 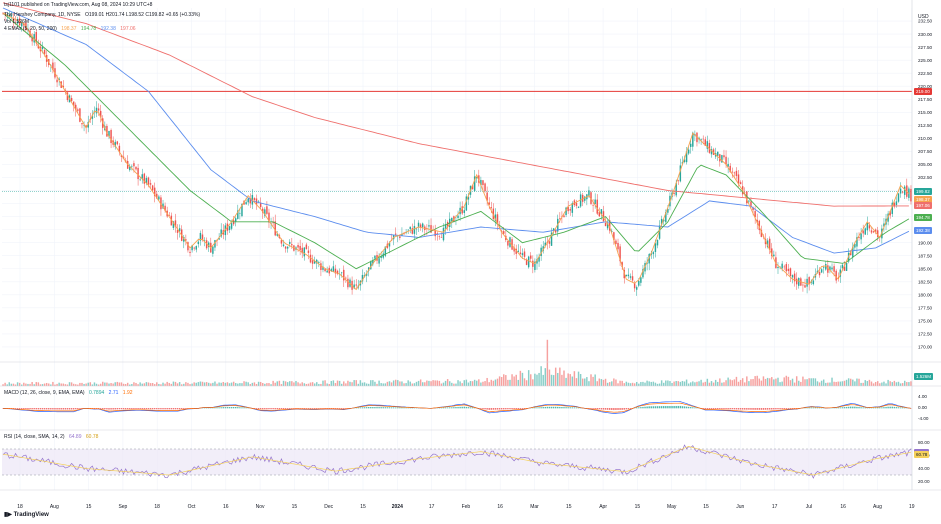 What do you see at coordinates (465, 407) in the screenshot?
I see `macd-pane: 4.00 0.00 -4.00` at bounding box center [465, 407].